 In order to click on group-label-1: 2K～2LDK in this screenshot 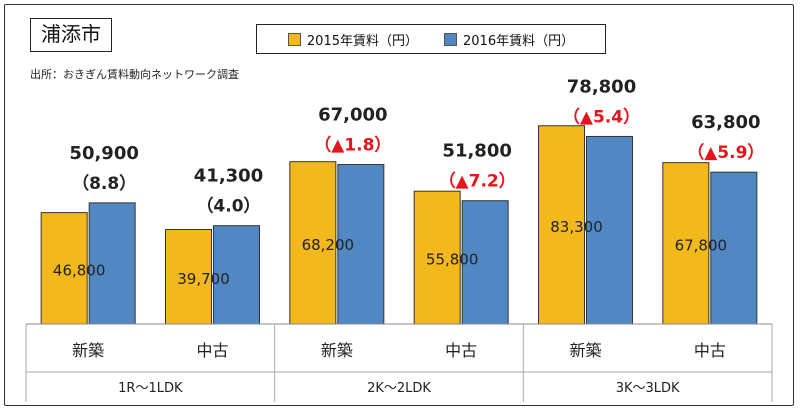, I will do `click(399, 388)`.